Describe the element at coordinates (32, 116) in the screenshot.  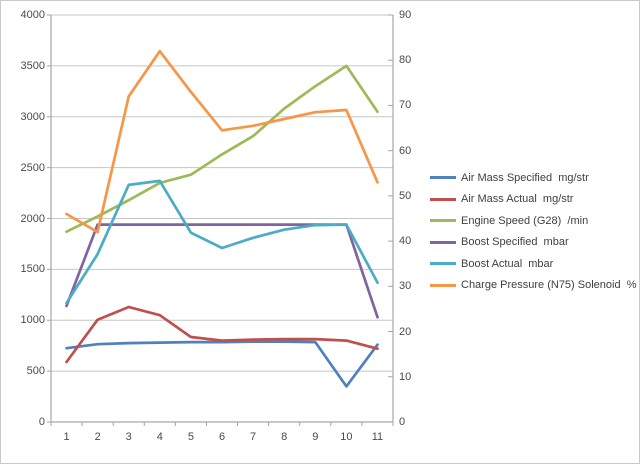
I see `left-axis-tick-label: 3000` at that location.